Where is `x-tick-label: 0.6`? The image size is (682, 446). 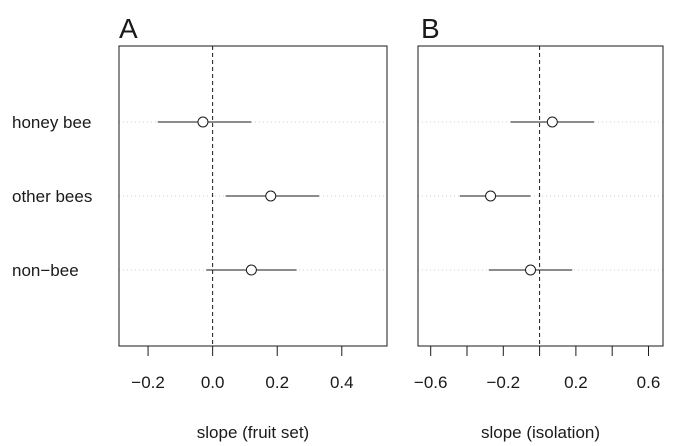
x-tick-label: 0.6 is located at coordinates (649, 382).